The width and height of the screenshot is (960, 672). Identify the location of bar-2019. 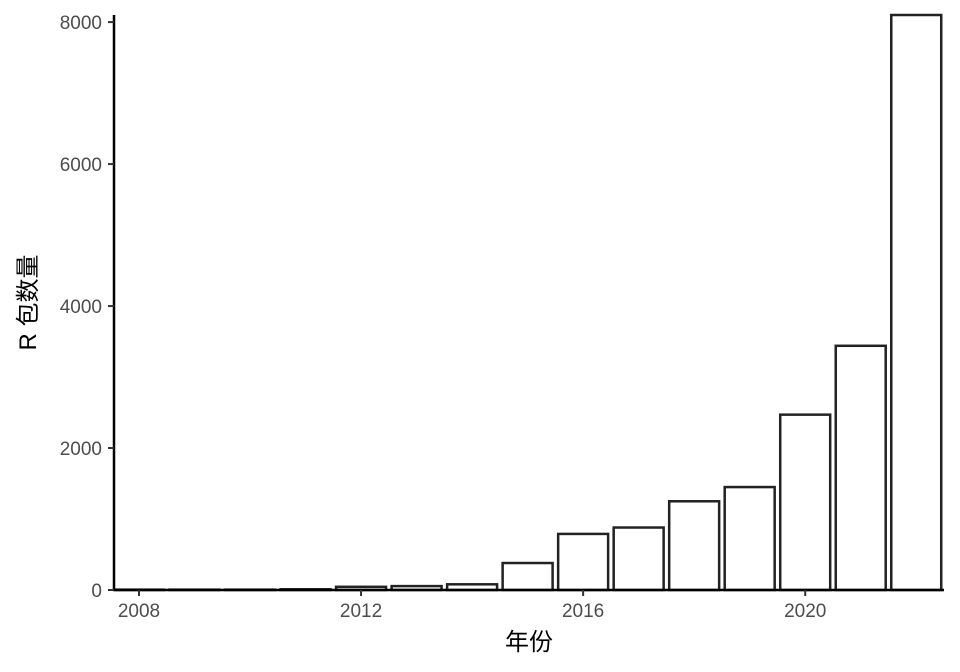
(749, 538).